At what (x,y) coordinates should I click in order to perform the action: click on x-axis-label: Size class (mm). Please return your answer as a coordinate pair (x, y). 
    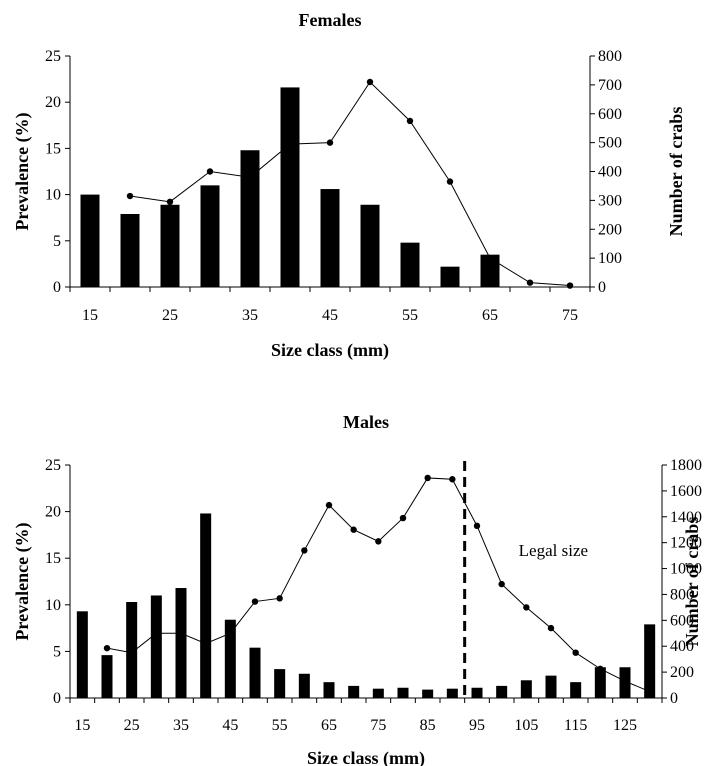
    Looking at the image, I should click on (330, 350).